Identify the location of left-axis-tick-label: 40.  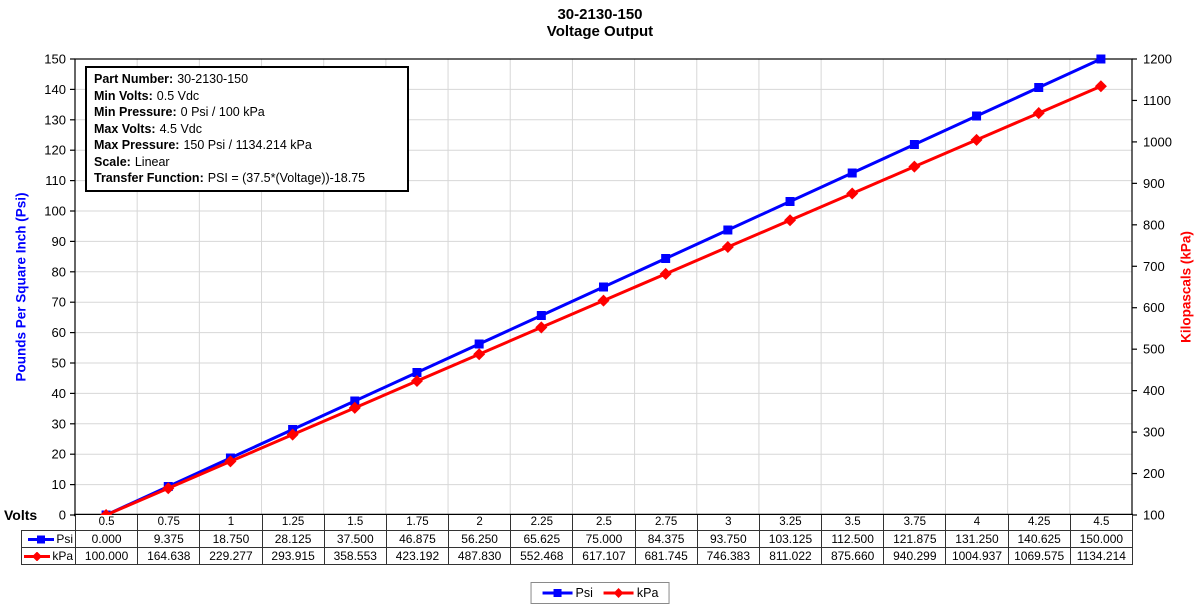
(59, 393).